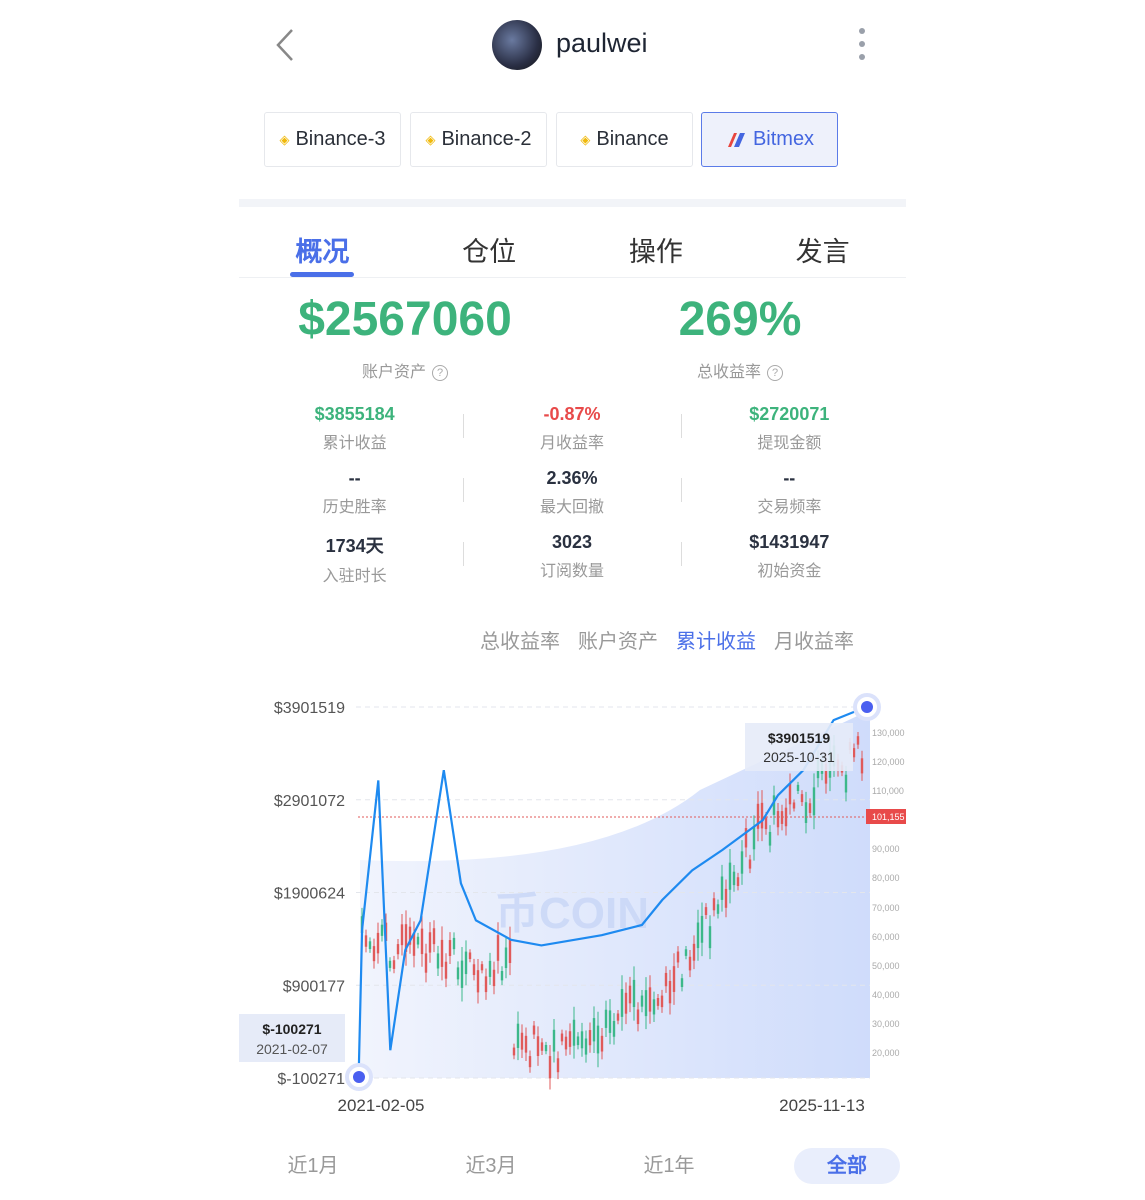 The width and height of the screenshot is (1145, 1200). Describe the element at coordinates (822, 1105) in the screenshot. I see `x-tick-label: 2025-11-13` at that location.